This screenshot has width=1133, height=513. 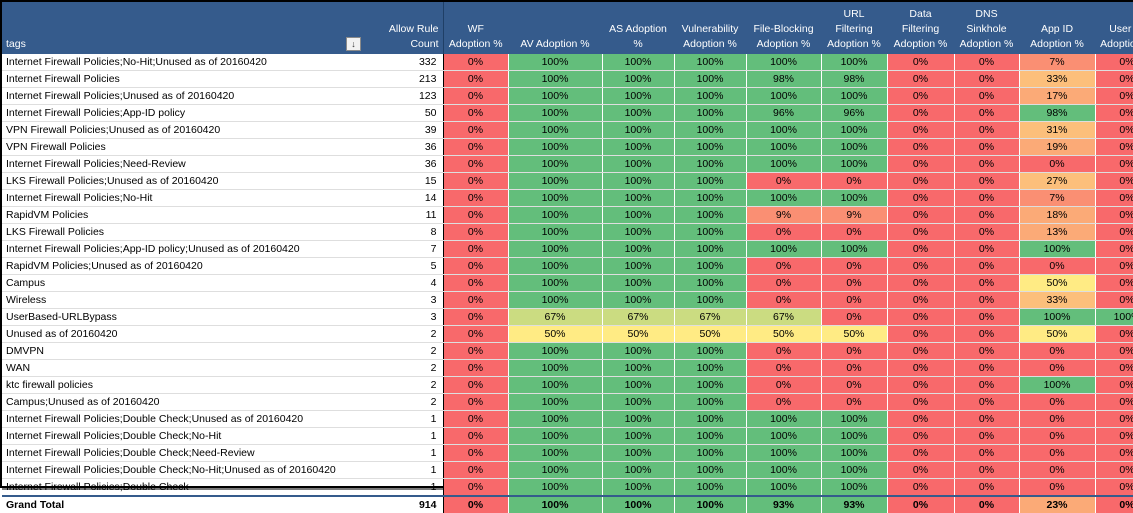 I want to click on header-vulnerability-adoption: Vulnerability Adoption %, so click(x=710, y=28).